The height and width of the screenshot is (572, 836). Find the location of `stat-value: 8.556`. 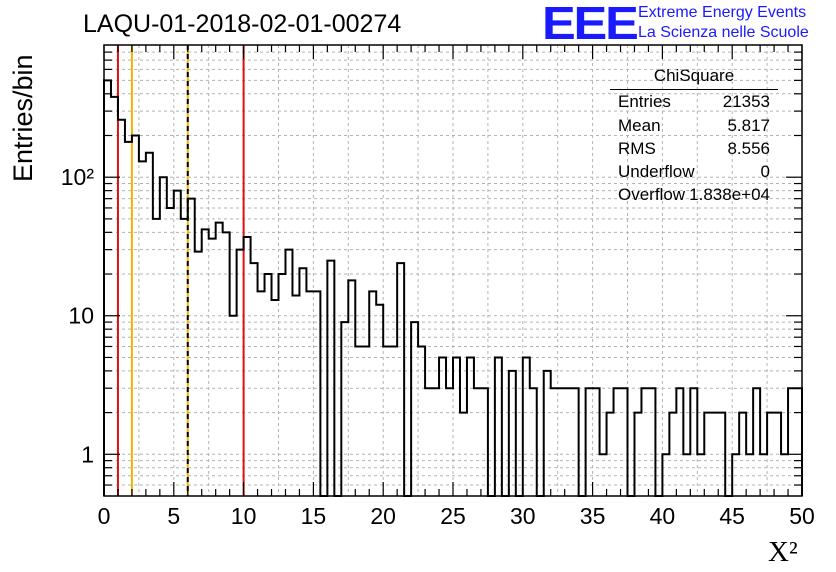

stat-value: 8.556 is located at coordinates (748, 148).